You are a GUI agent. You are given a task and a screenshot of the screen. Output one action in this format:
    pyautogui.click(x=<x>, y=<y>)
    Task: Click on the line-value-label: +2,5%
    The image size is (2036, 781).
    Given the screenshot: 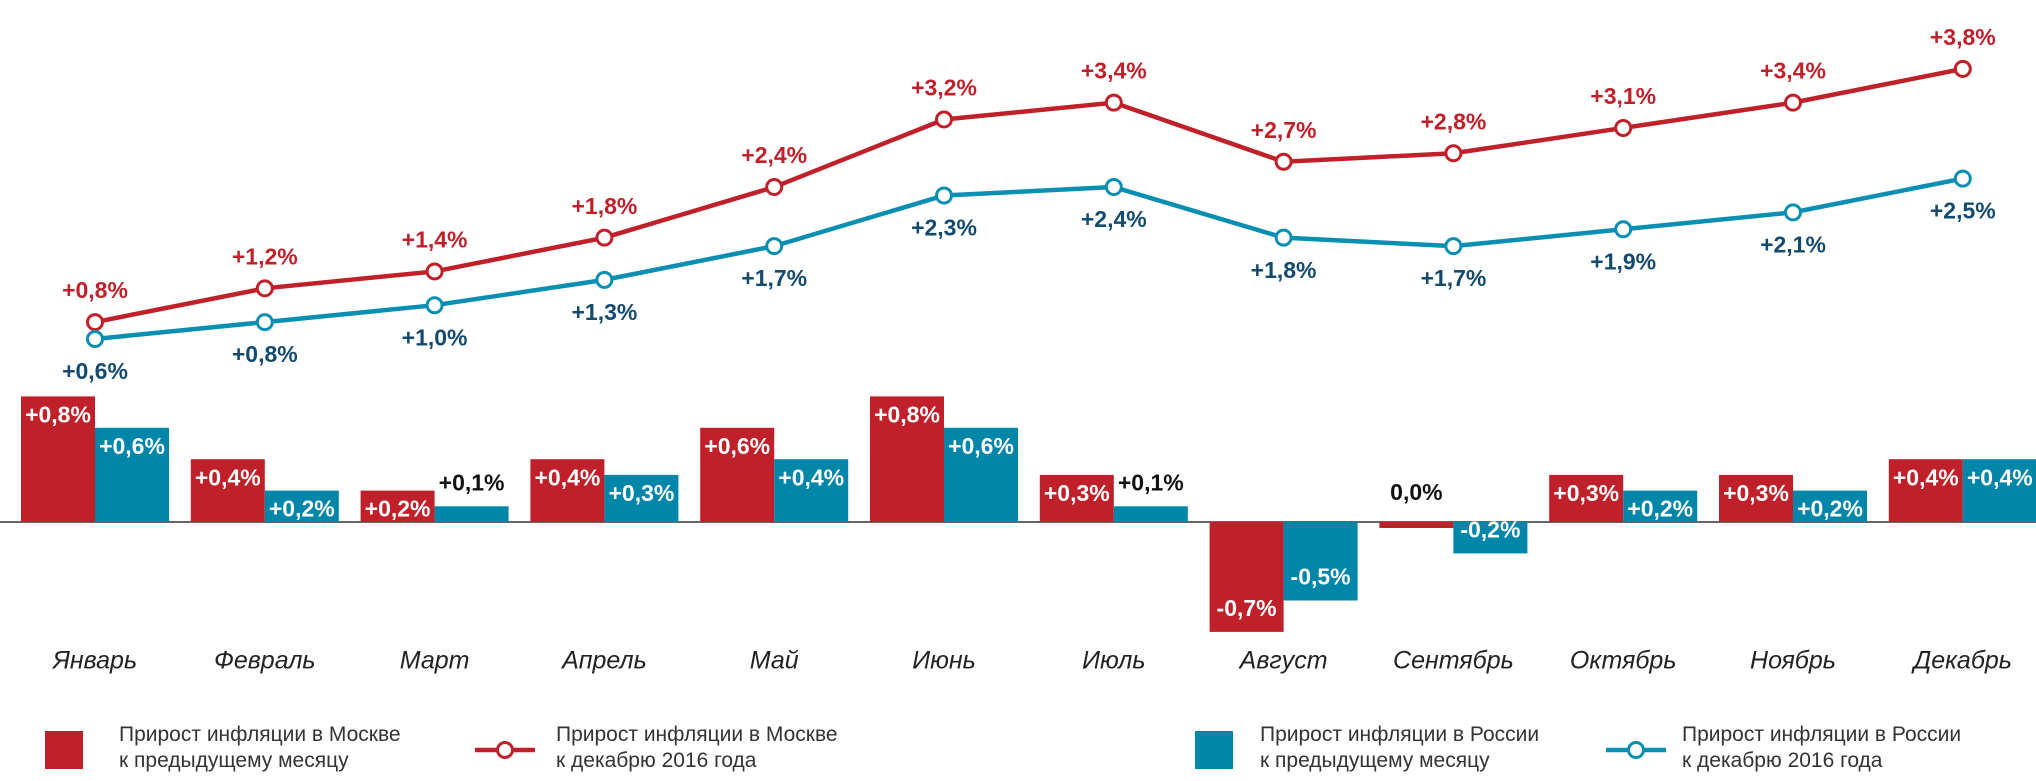 What is the action you would take?
    pyautogui.click(x=1963, y=211)
    